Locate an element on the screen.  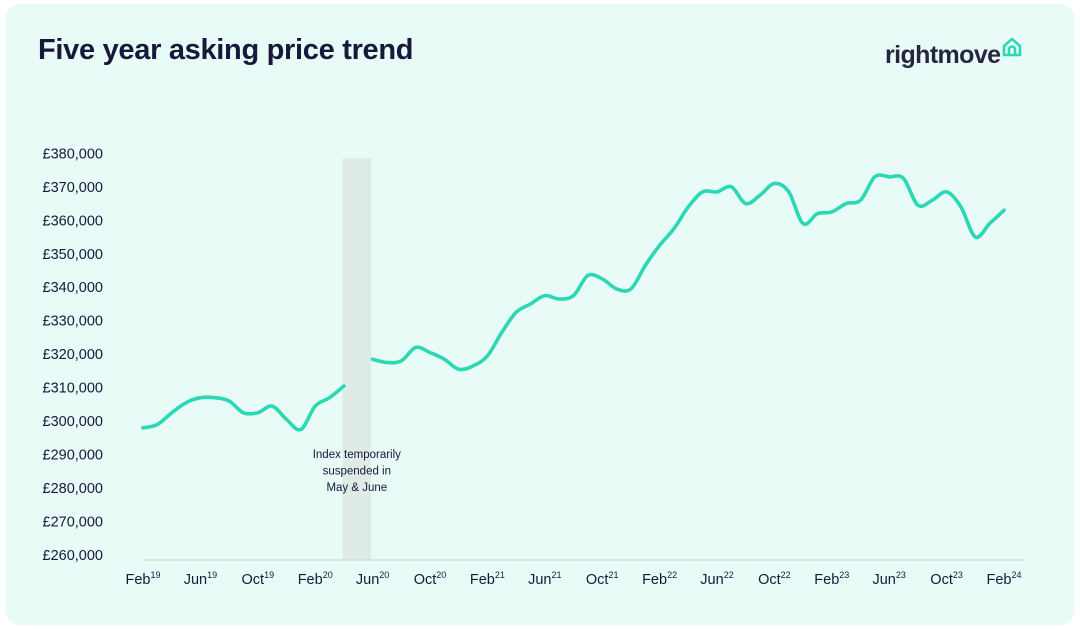
y-tick-label: £380,000 is located at coordinates (73, 154).